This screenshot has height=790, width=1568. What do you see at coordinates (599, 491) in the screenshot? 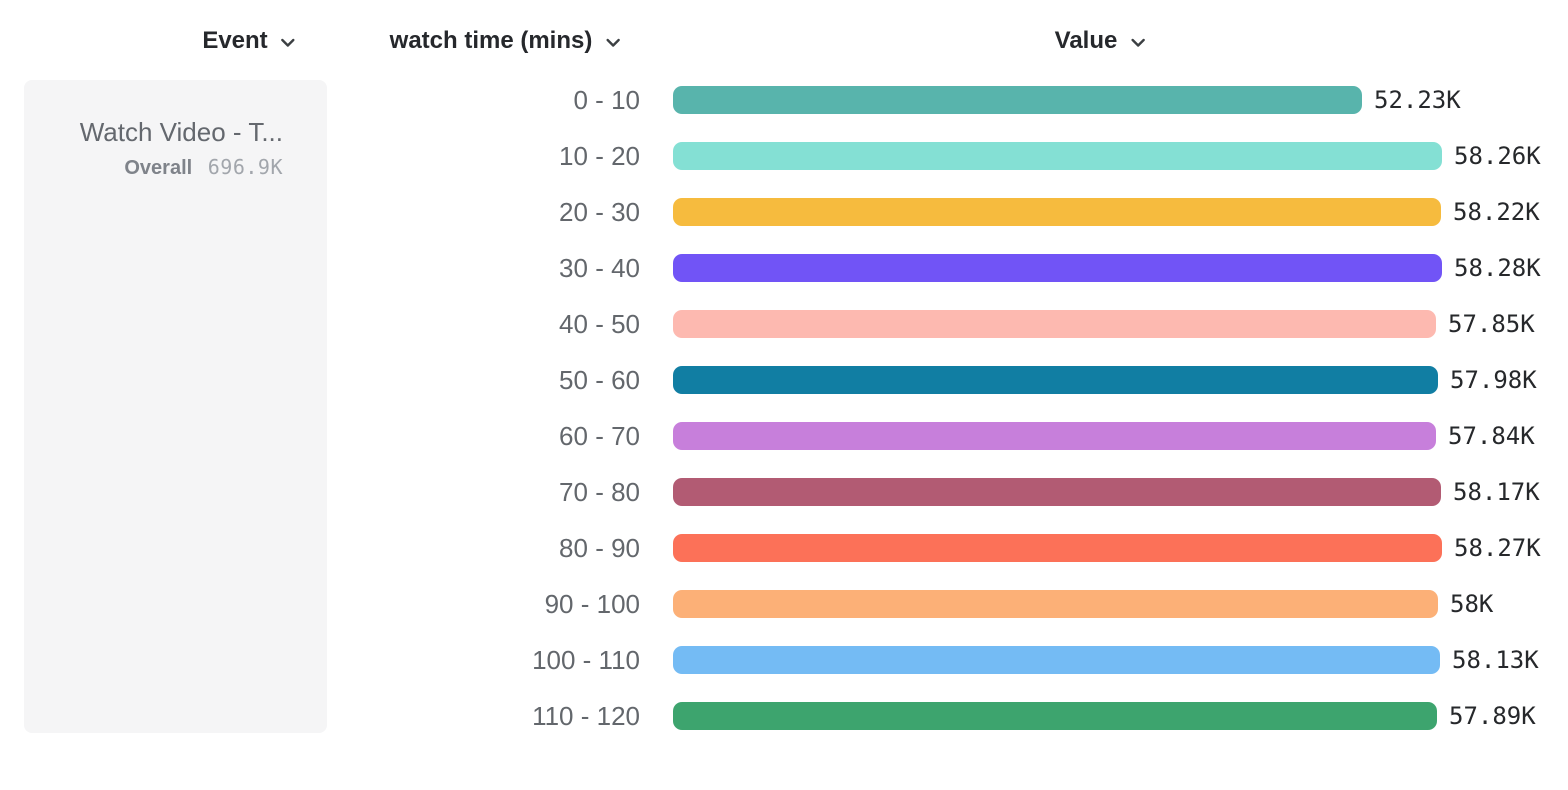
I see `bucket-label: 70 - 80` at bounding box center [599, 491].